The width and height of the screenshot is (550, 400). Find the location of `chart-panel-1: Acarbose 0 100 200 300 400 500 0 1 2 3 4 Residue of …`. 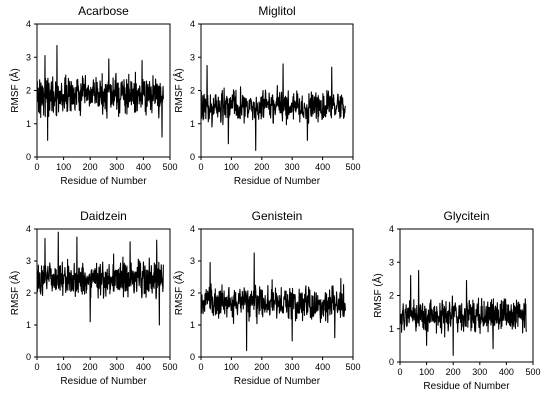

chart-panel-1: Acarbose 0 100 200 300 400 500 0 1 2 3 4 Residue of … is located at coordinates (93, 95).